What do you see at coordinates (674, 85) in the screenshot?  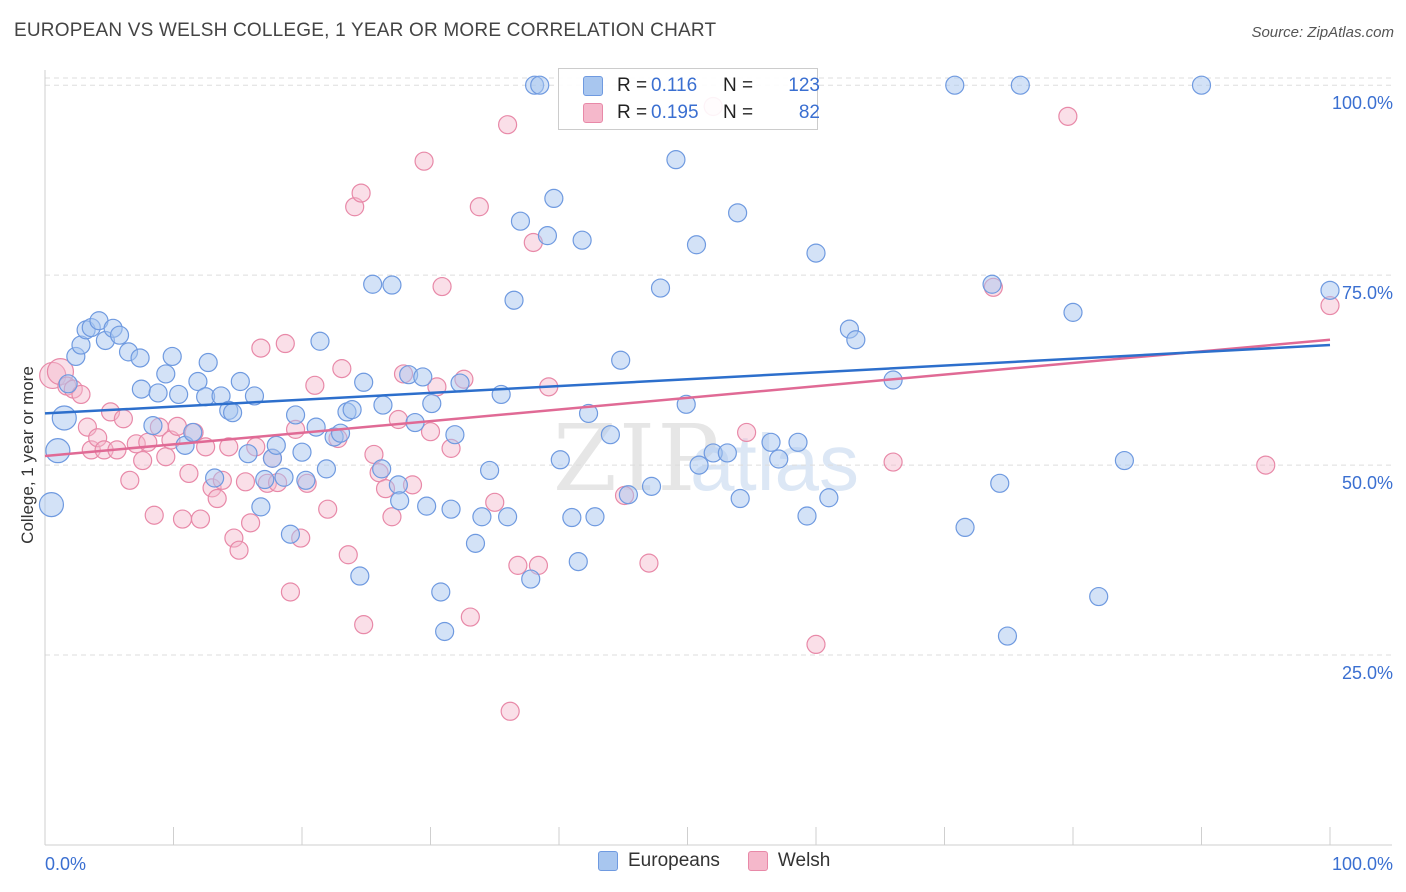 I see `r-value: 0.116` at bounding box center [674, 85].